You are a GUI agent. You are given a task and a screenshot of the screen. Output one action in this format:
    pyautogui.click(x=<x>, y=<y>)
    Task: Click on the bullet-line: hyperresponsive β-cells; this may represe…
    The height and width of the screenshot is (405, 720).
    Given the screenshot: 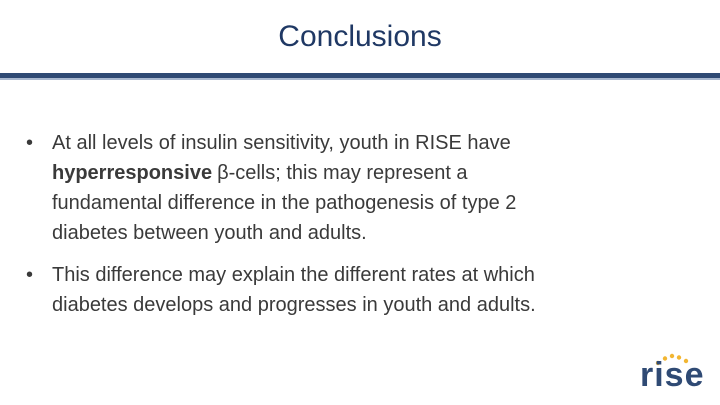 What is the action you would take?
    pyautogui.click(x=294, y=173)
    